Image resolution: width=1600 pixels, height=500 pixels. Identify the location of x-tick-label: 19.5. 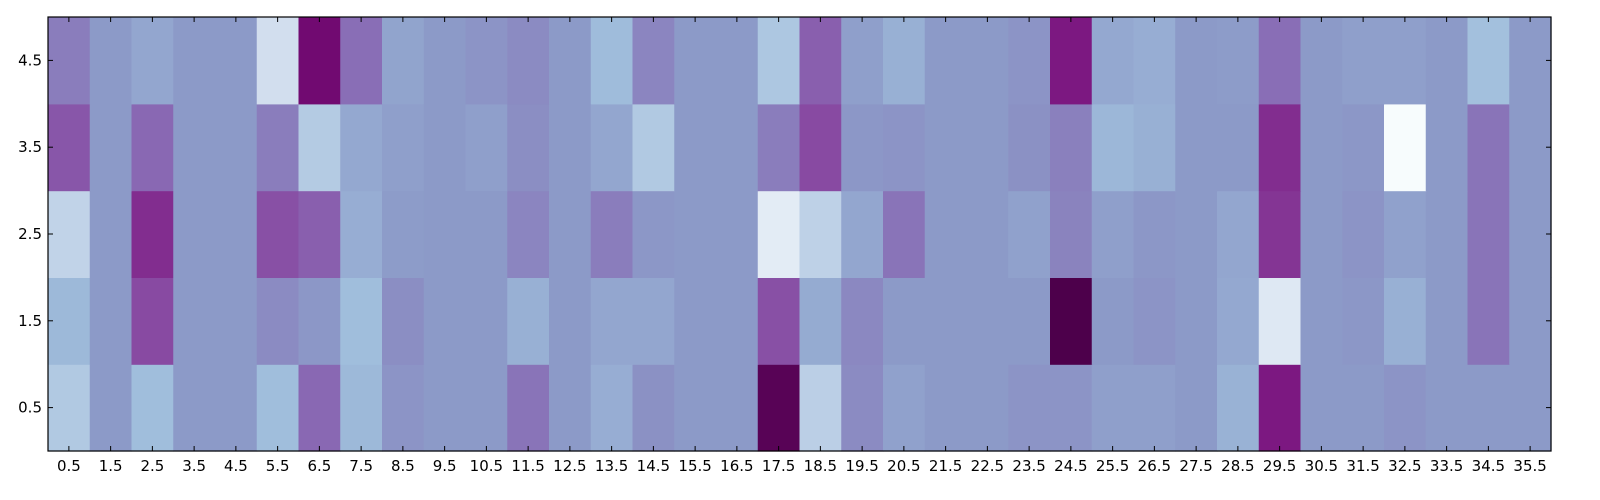
(861, 466).